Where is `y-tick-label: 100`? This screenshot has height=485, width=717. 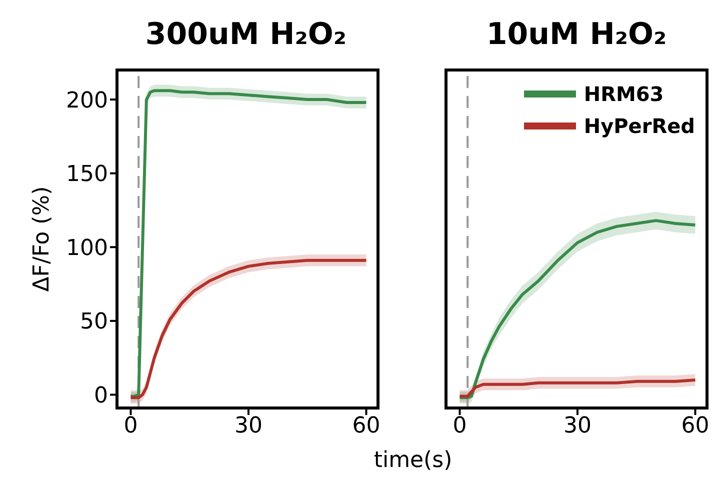
y-tick-label: 100 is located at coordinates (87, 248).